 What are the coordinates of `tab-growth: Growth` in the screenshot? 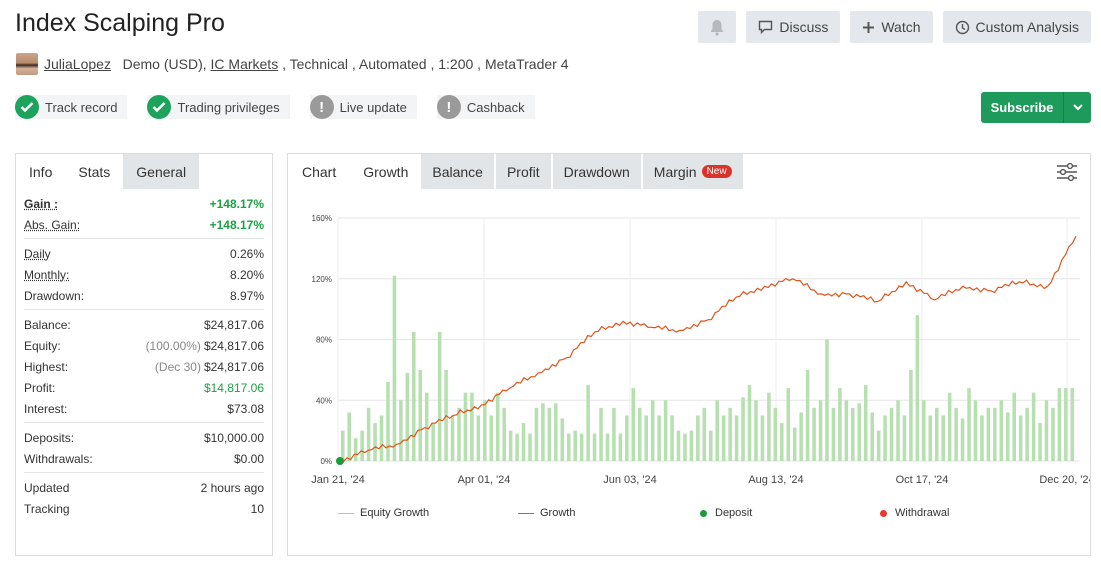 It's located at (386, 171).